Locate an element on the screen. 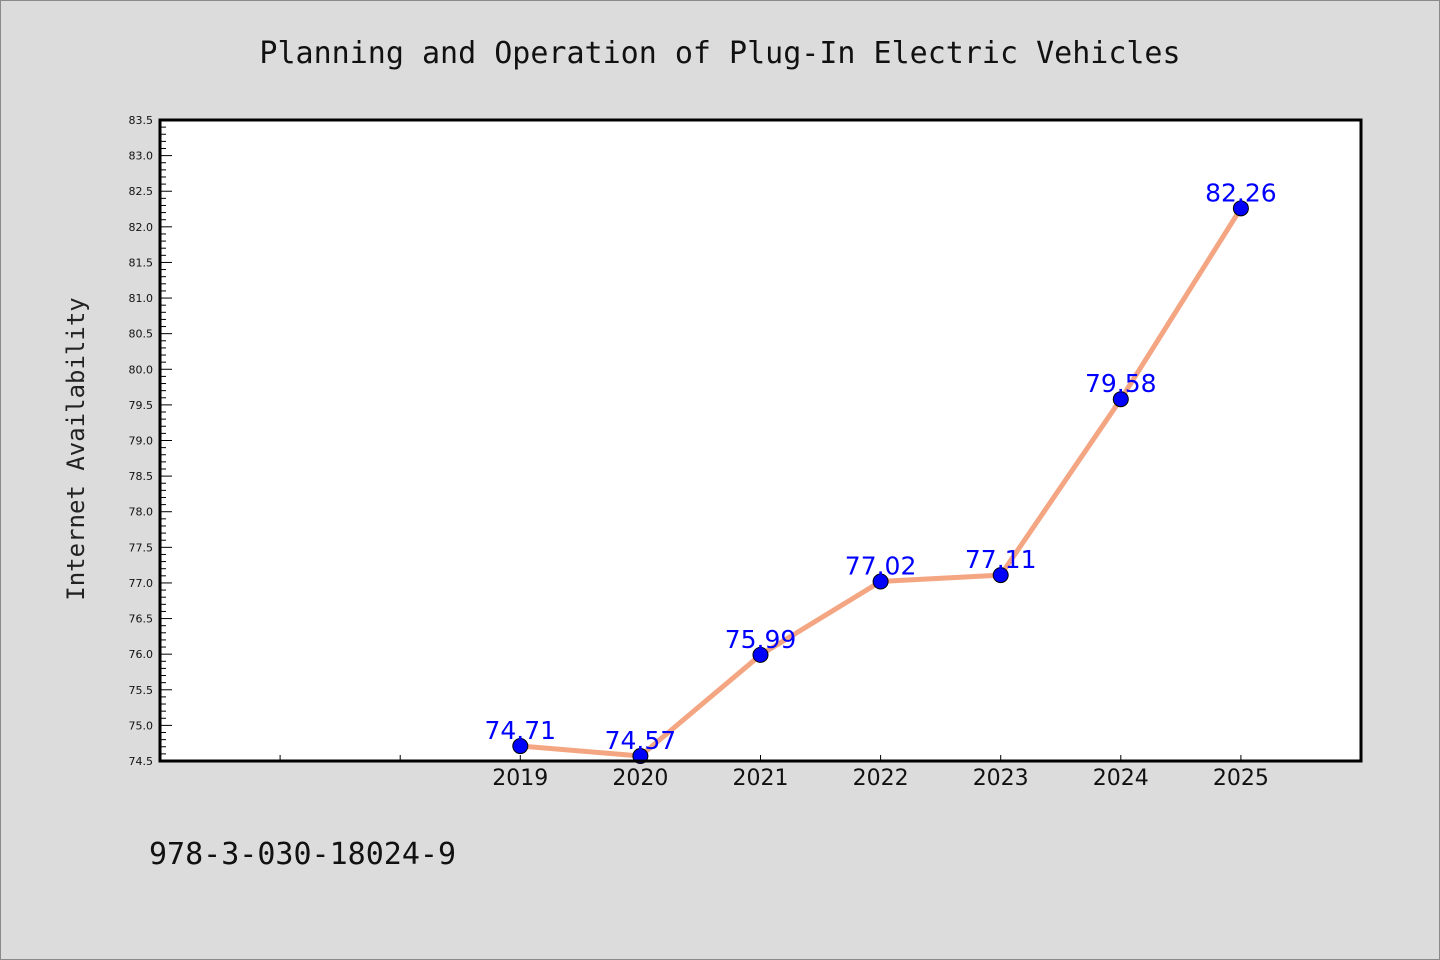 This screenshot has width=1440, height=960. data-label: 82.26 is located at coordinates (1241, 192).